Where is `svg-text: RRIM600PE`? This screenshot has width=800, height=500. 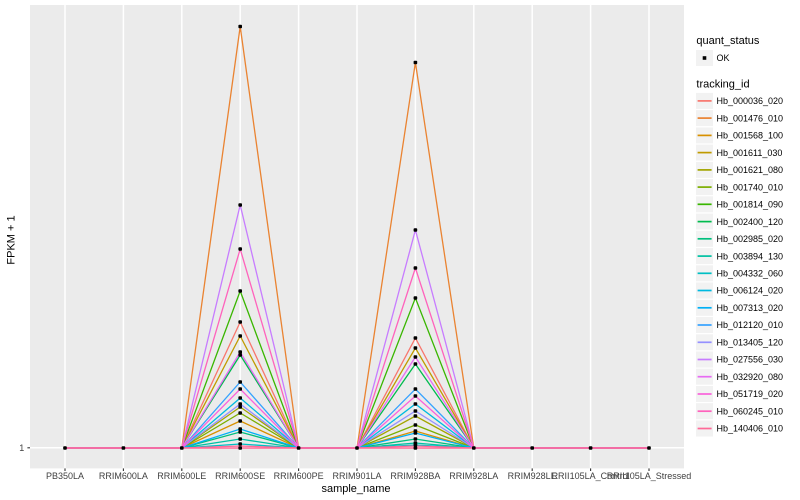
svg-text: RRIM600PE is located at coordinates (299, 476).